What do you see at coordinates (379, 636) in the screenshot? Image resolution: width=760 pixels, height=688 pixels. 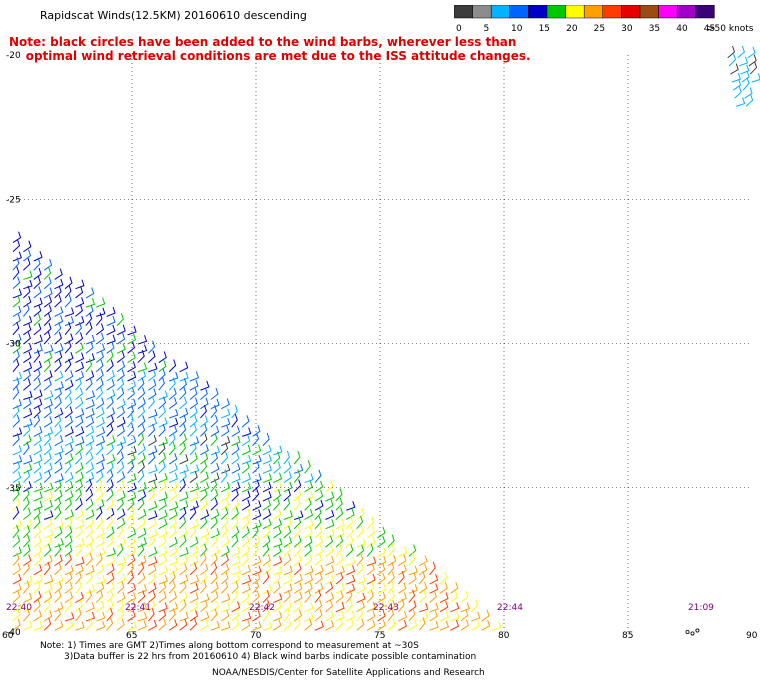 I see `longitude-label: 75` at bounding box center [379, 636].